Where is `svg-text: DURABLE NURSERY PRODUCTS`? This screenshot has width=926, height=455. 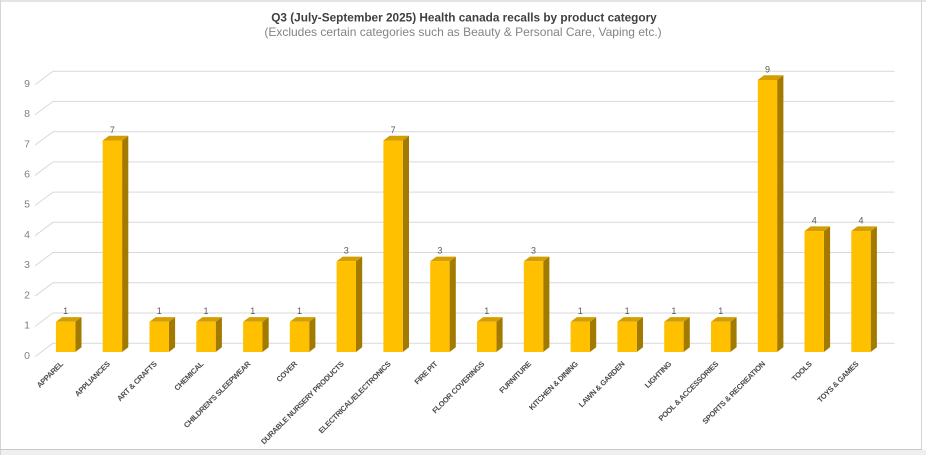 svg-text: DURABLE NURSERY PRODUCTS is located at coordinates (302, 402).